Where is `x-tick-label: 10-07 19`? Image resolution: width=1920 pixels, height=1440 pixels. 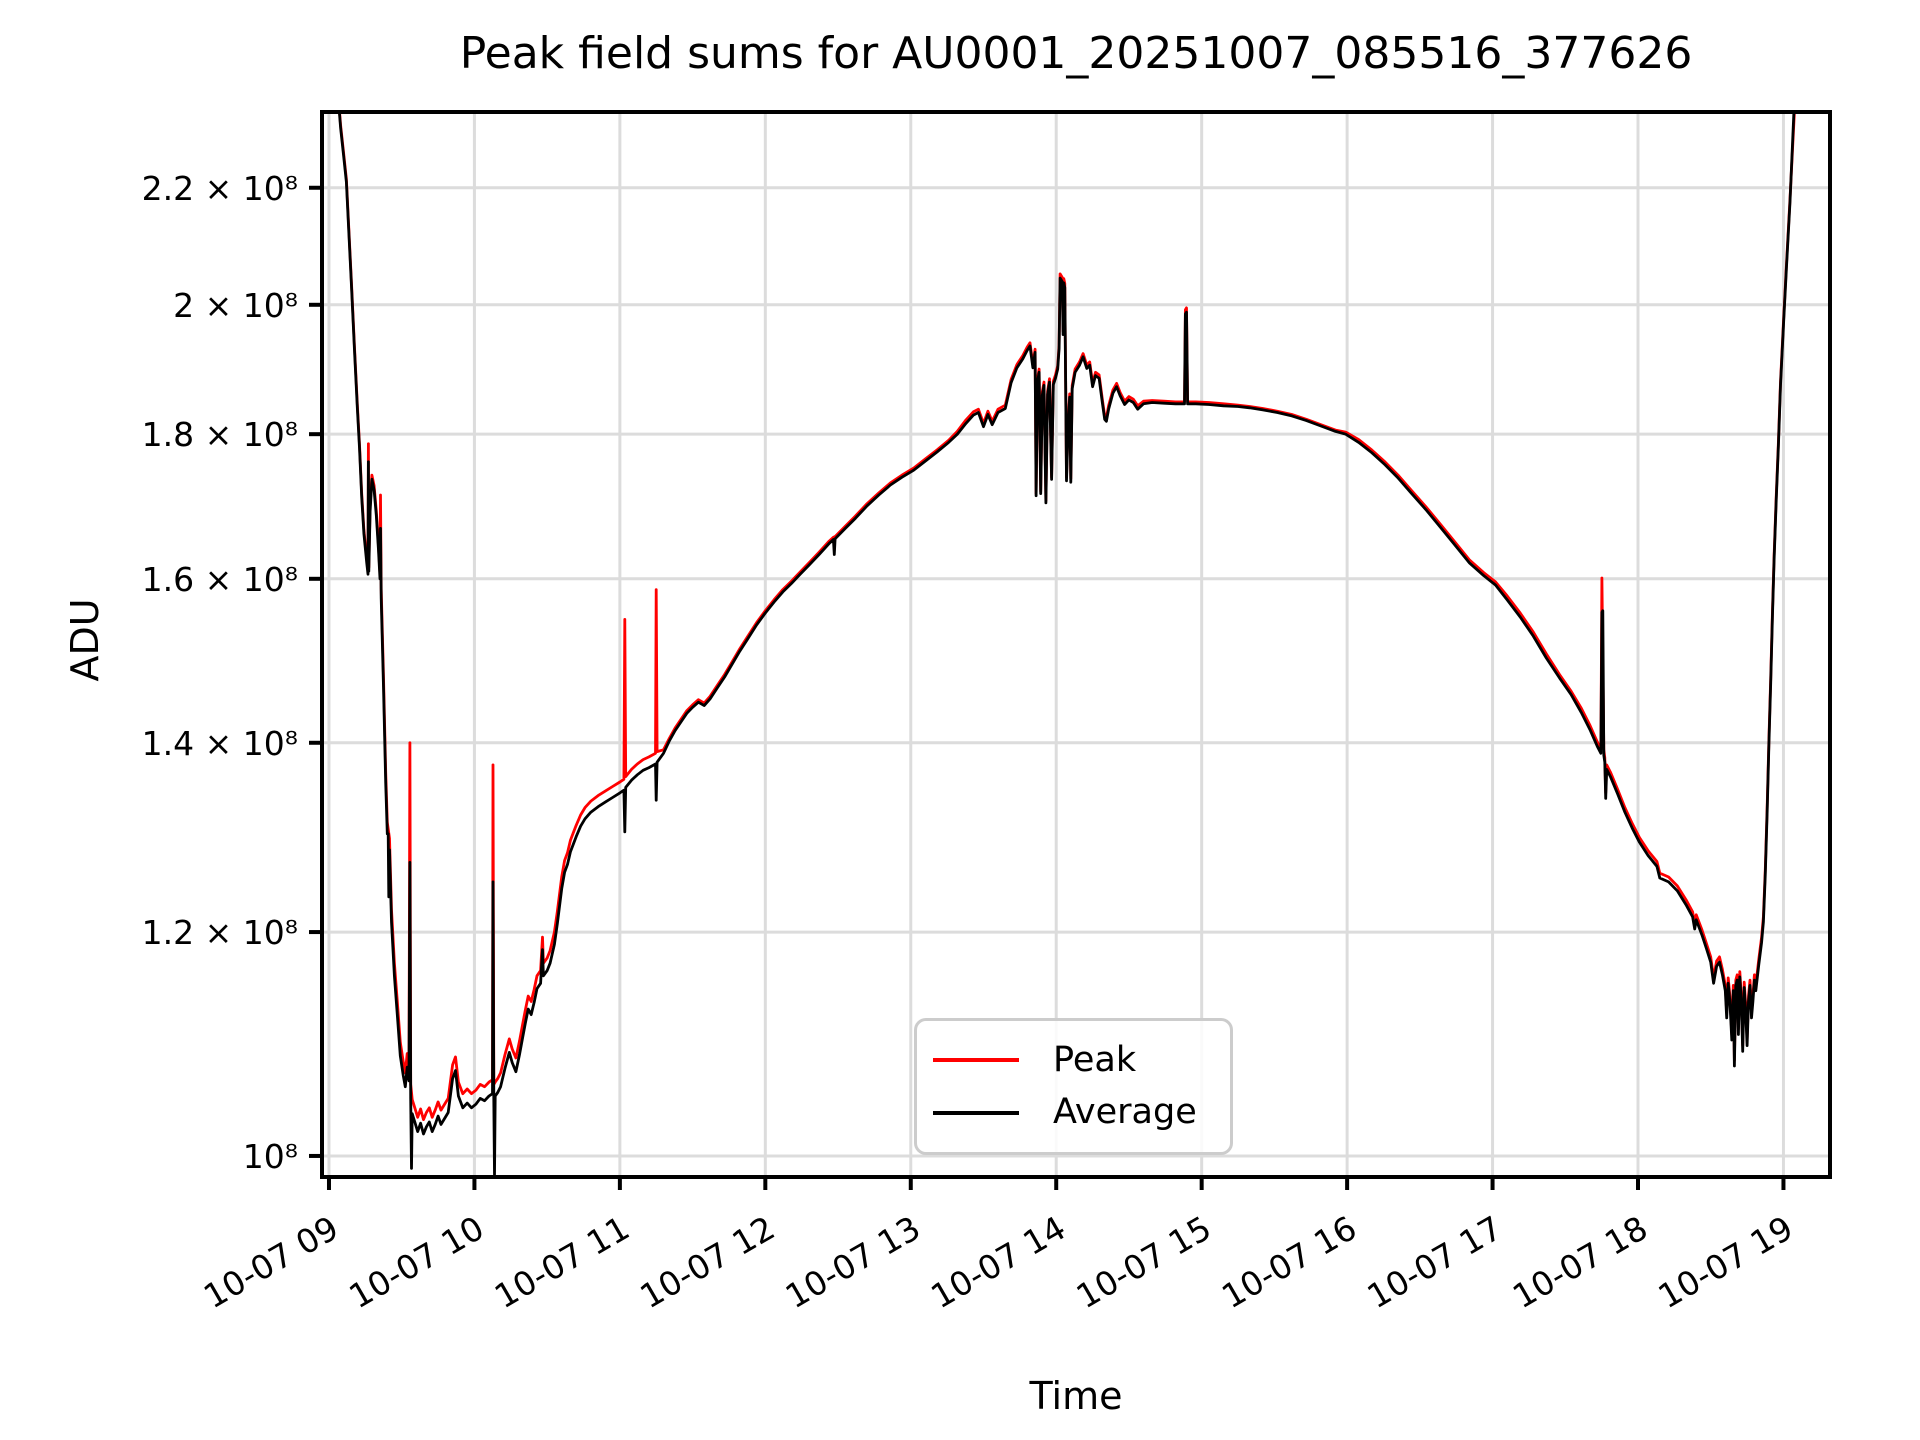 x-tick-label: 10-07 19 is located at coordinates (1725, 1262).